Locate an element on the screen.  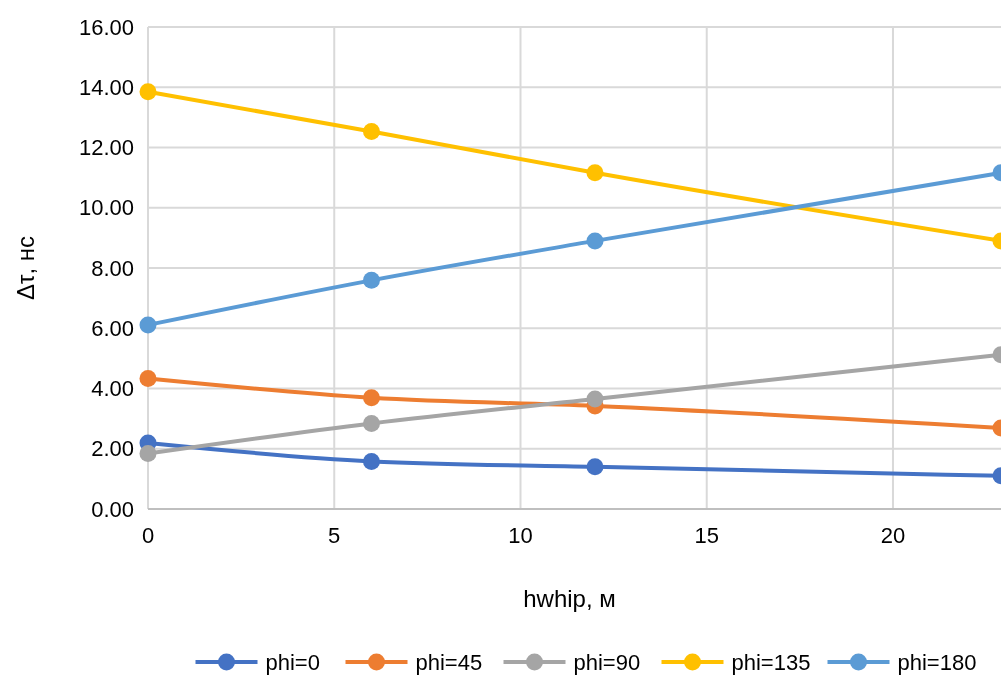
y-tick-label: 2.00 is located at coordinates (112, 449).